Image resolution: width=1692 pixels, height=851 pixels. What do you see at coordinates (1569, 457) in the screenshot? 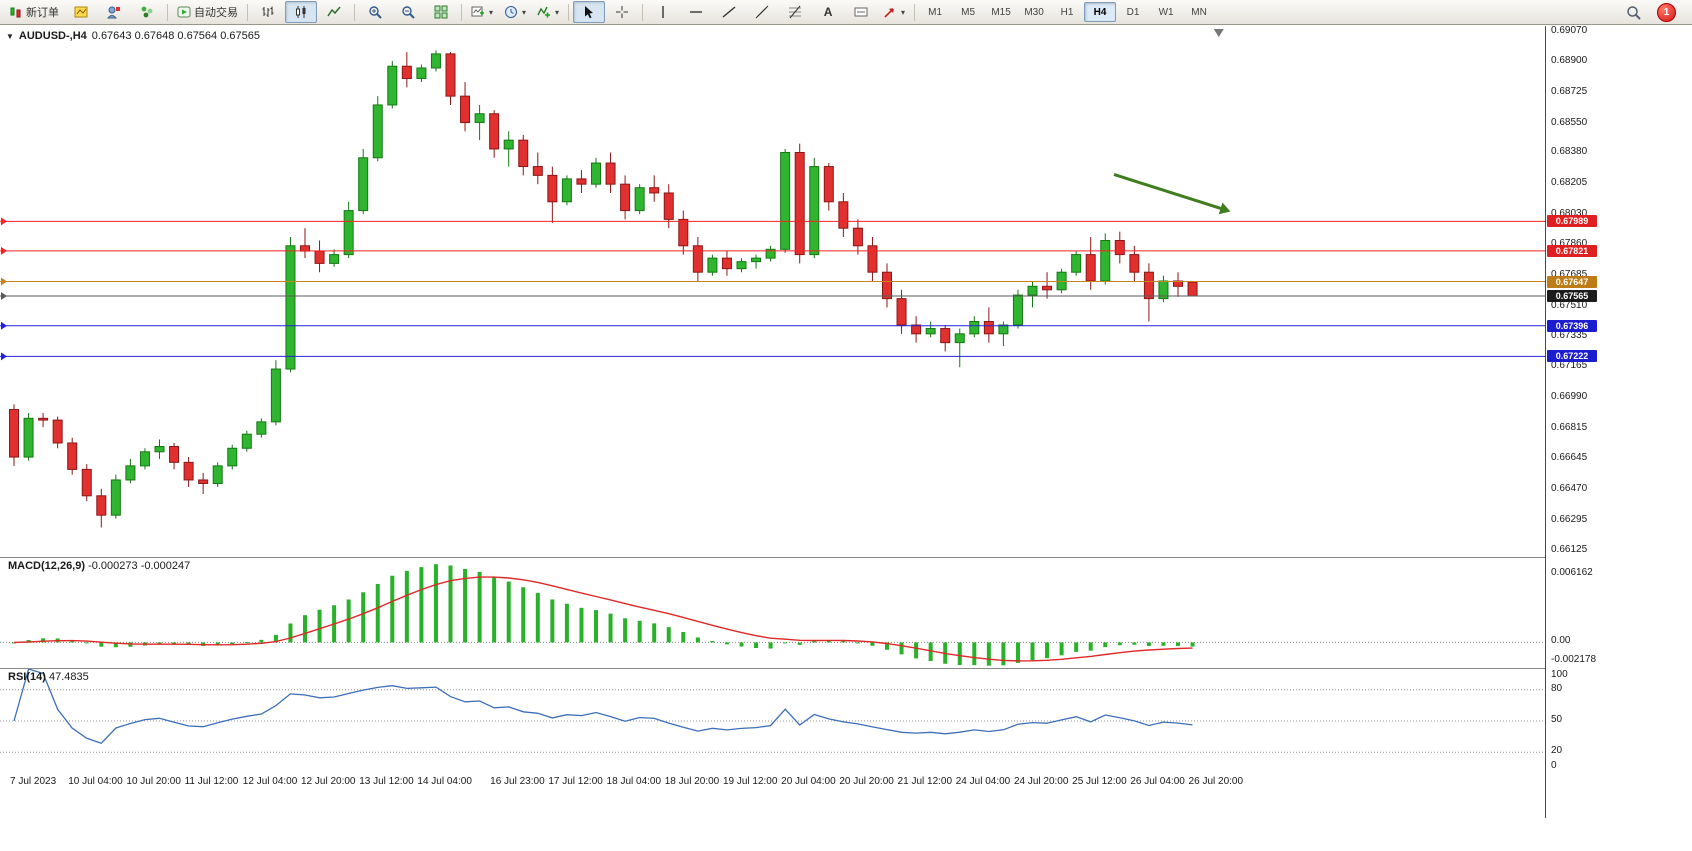
I see `price-scale-label: 0.66645` at bounding box center [1569, 457].